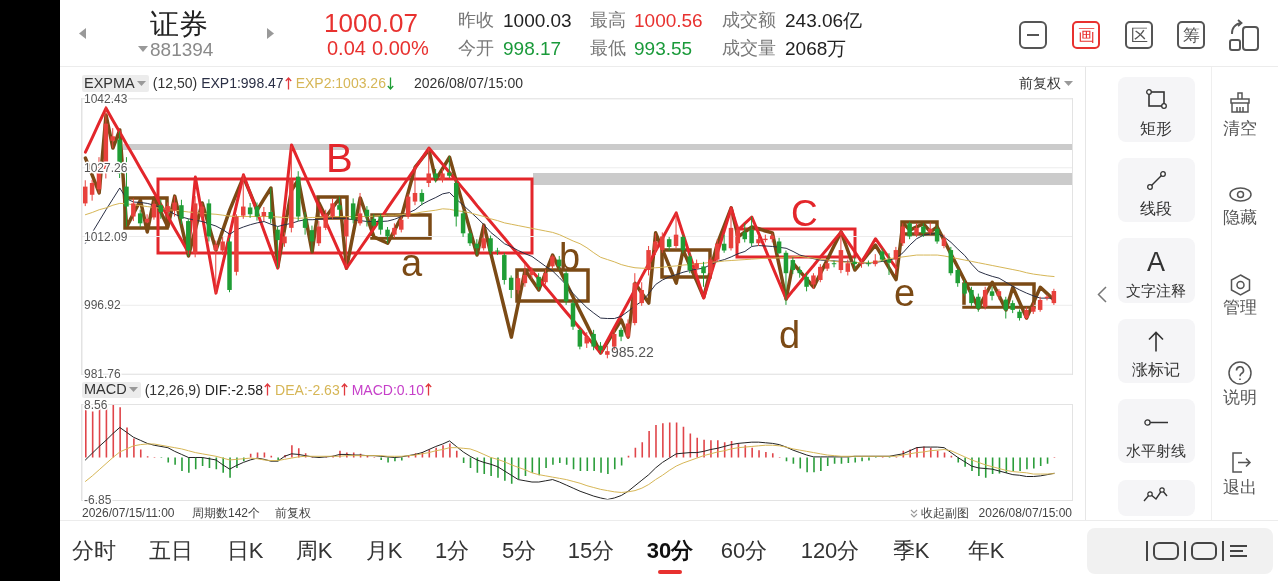 The image size is (1278, 581). Describe the element at coordinates (668, 20) in the screenshot. I see `text: 1000.56` at that location.